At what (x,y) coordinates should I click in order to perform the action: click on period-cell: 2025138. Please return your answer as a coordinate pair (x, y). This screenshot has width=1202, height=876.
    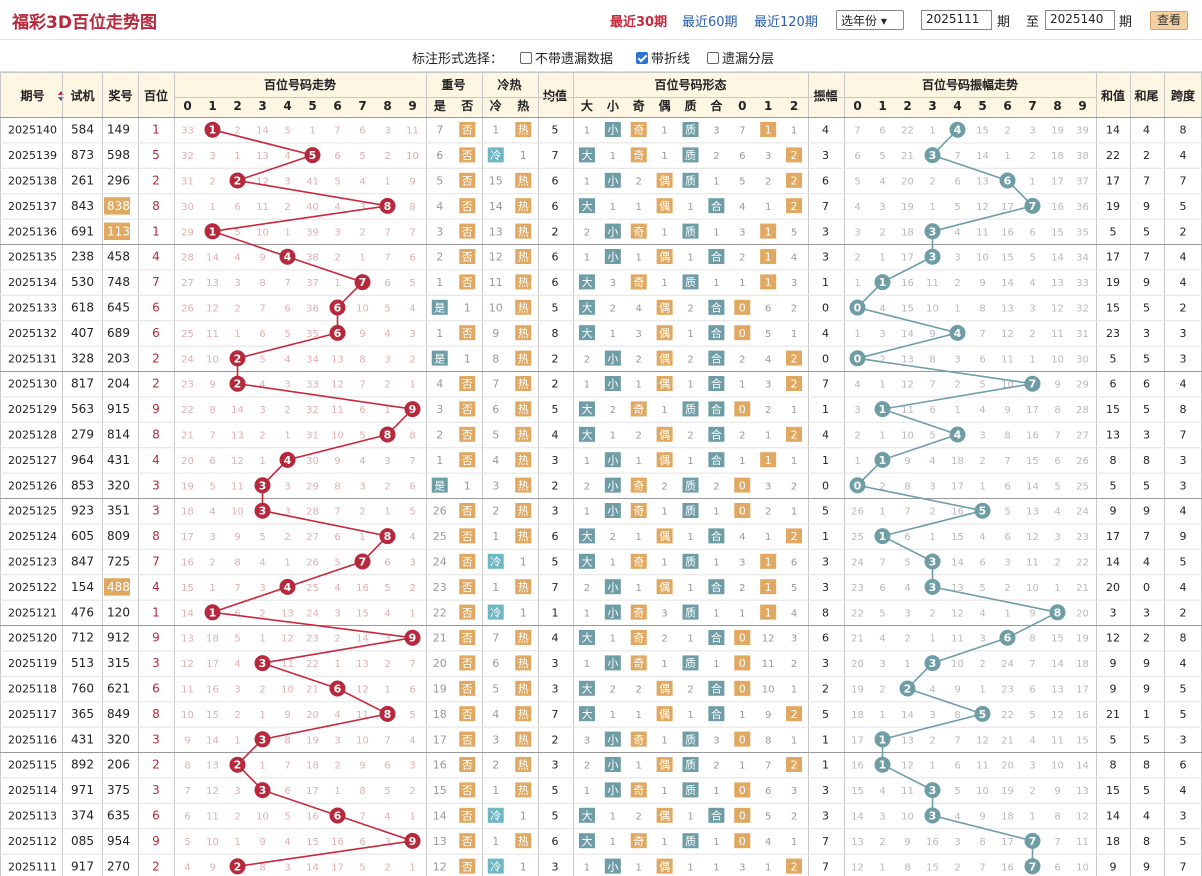
    Looking at the image, I should click on (32, 181).